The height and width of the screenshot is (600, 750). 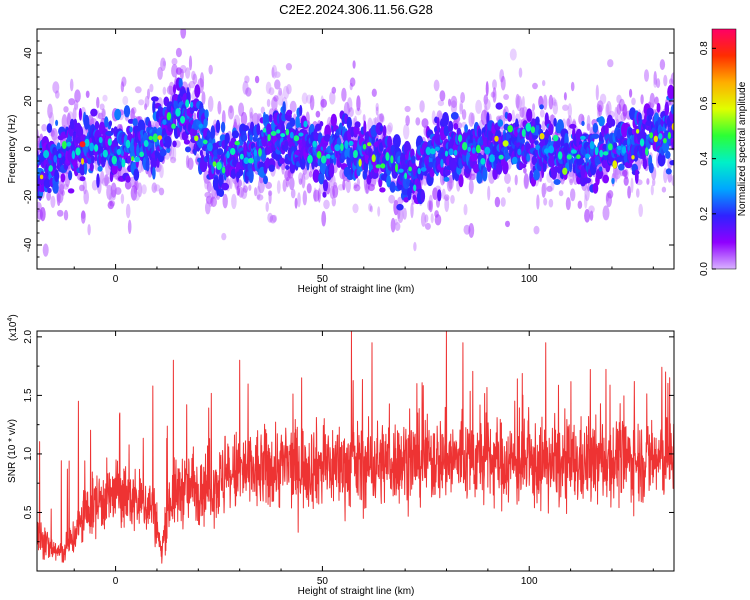 What do you see at coordinates (82, 144) in the screenshot?
I see `heatmap-peak` at bounding box center [82, 144].